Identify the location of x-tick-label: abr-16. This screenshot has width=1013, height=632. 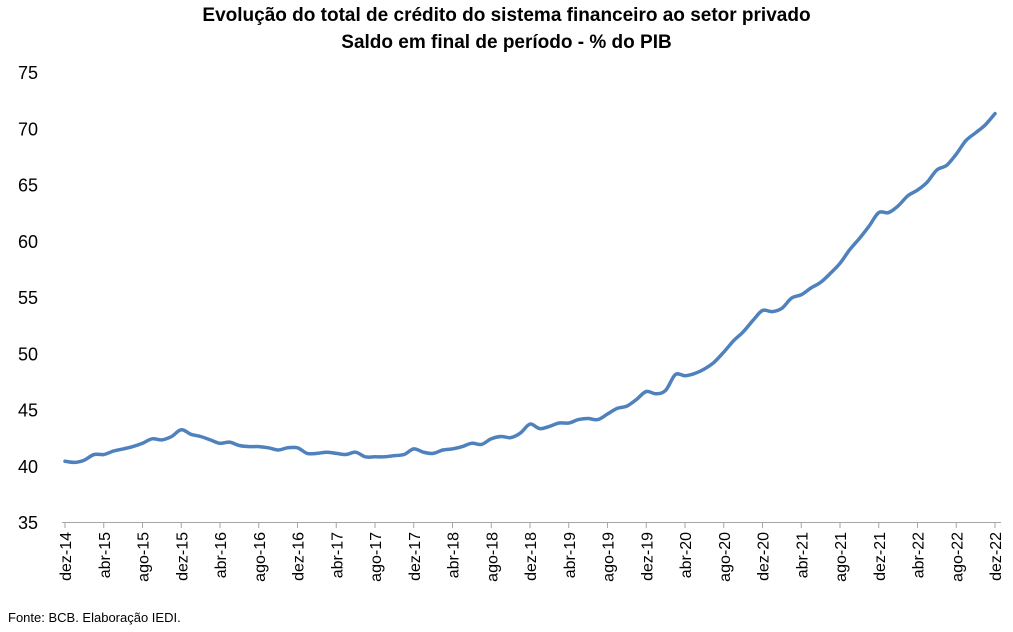
(221, 555).